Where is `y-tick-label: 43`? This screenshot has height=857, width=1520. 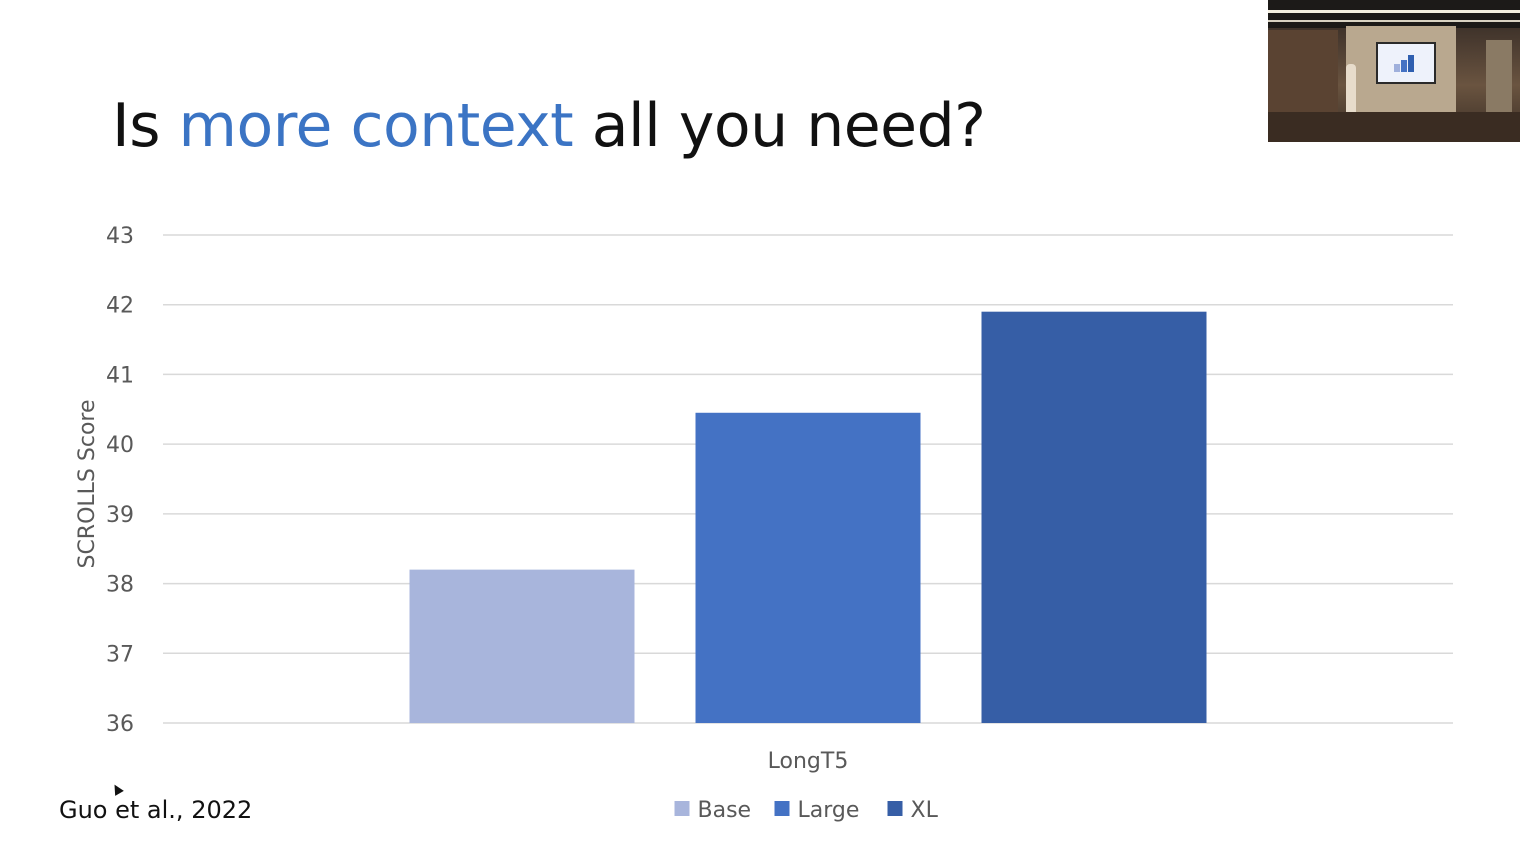 y-tick-label: 43 is located at coordinates (120, 236).